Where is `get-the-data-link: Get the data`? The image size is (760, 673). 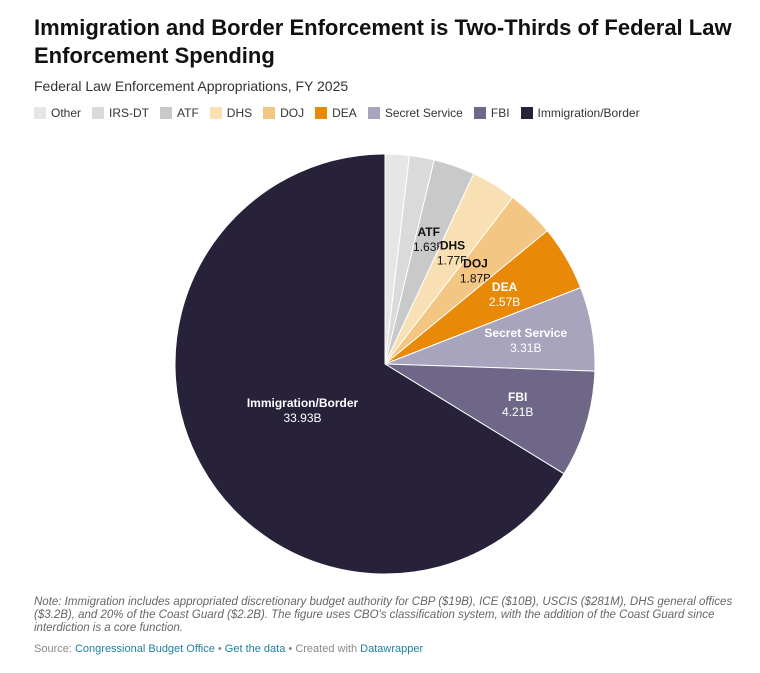 get-the-data-link: Get the data is located at coordinates (255, 649).